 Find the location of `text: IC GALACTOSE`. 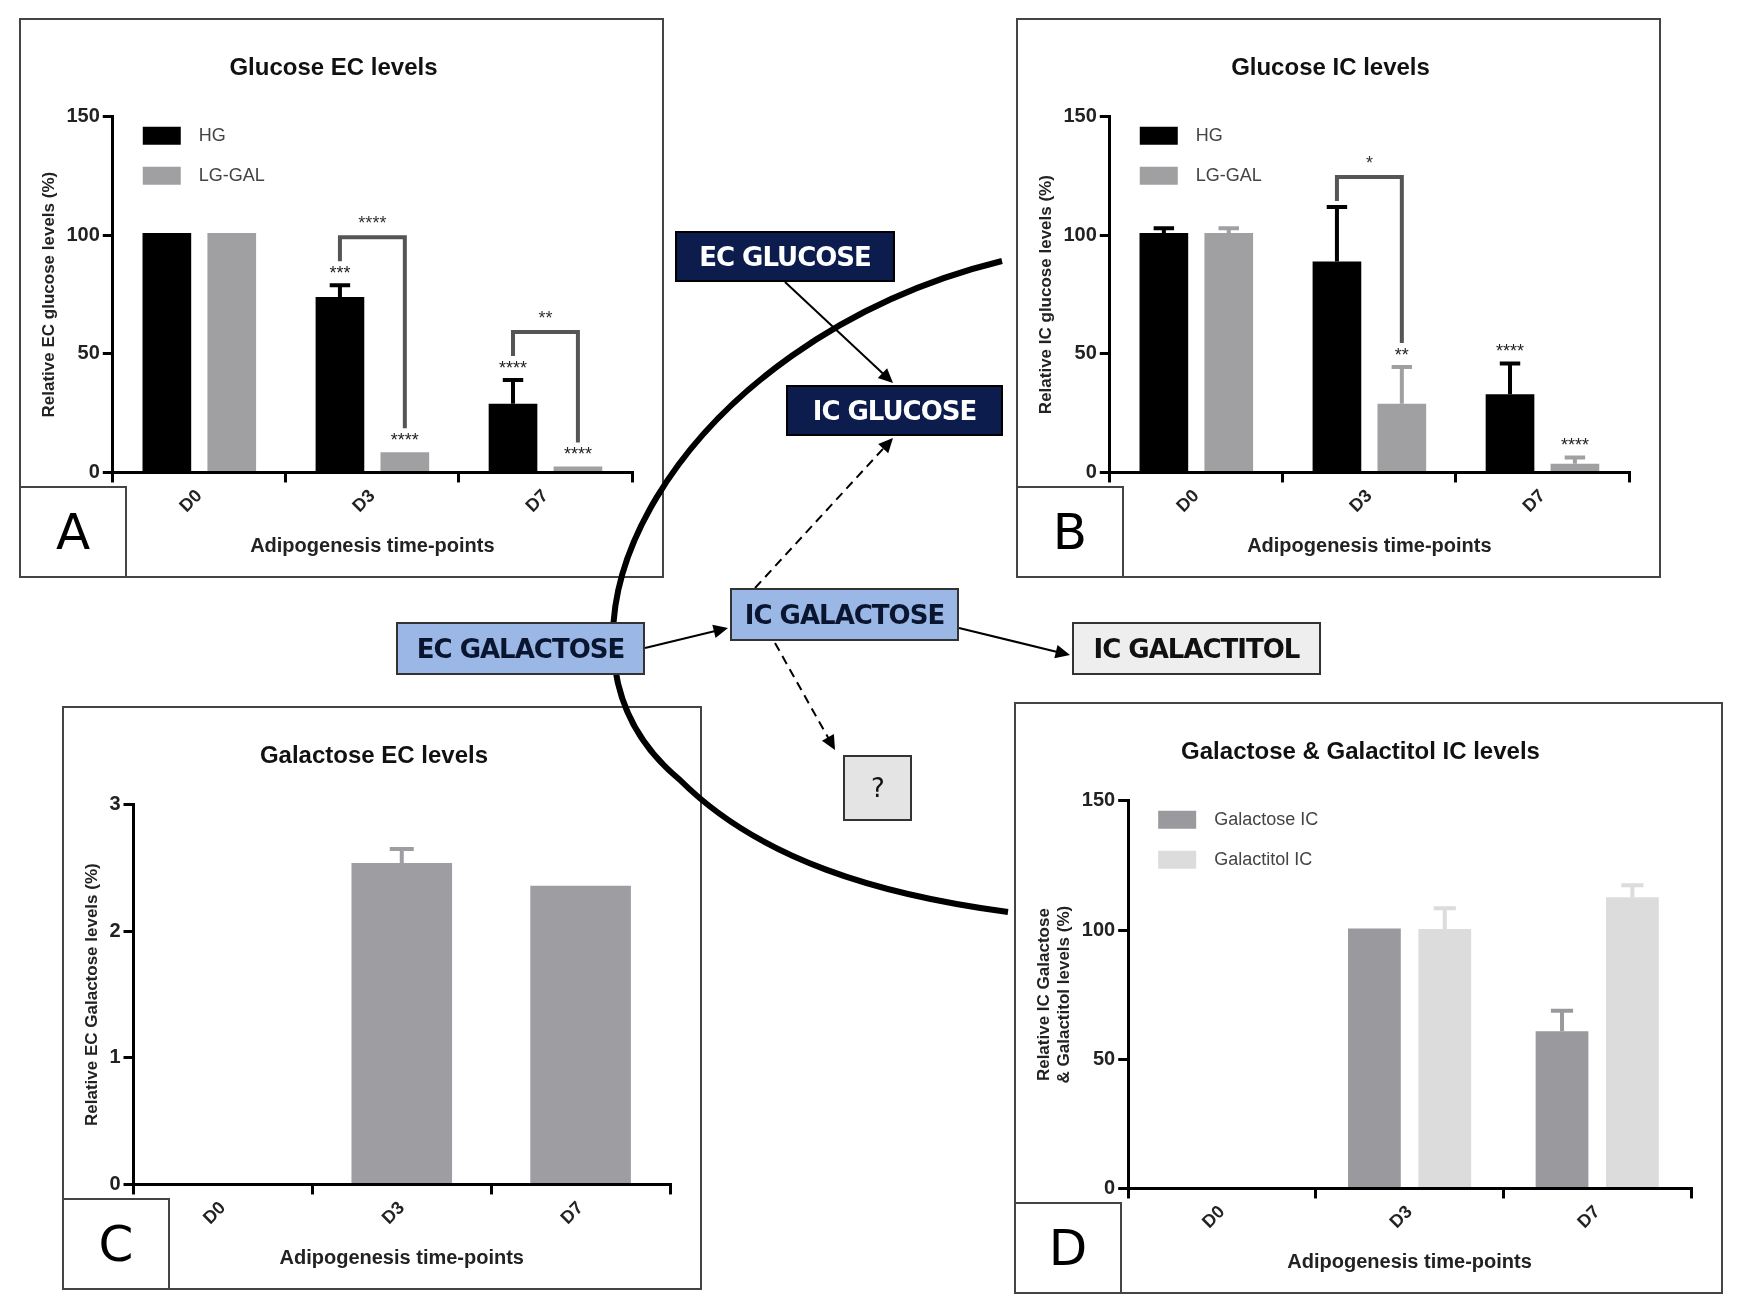

text: IC GALACTOSE is located at coordinates (844, 614).